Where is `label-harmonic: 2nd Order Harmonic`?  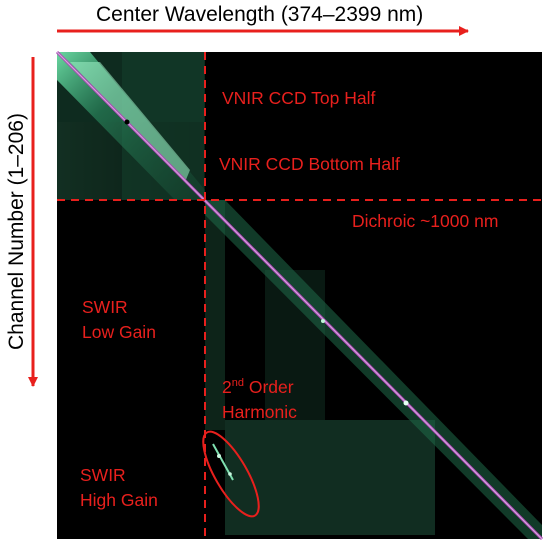
label-harmonic: 2nd Order Harmonic is located at coordinates (259, 400).